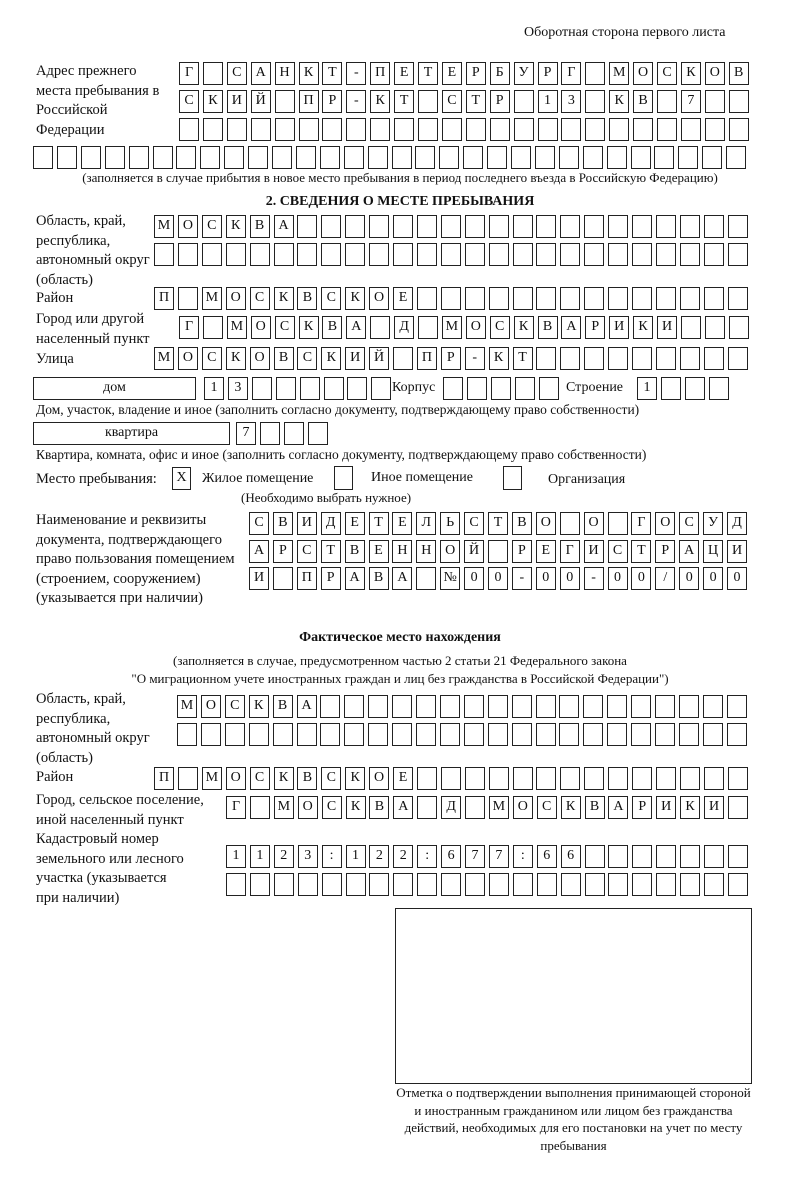 The height and width of the screenshot is (1180, 800). I want to click on char-cell: 0, so click(689, 578).